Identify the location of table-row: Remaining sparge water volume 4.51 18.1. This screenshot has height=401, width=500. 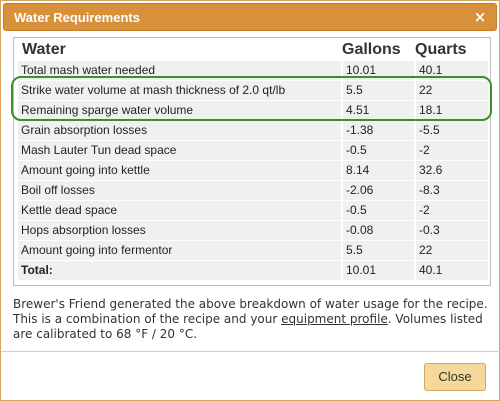
(253, 109).